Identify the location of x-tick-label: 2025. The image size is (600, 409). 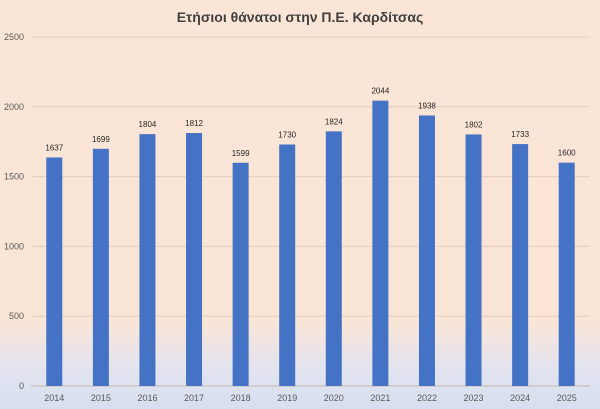
(567, 398).